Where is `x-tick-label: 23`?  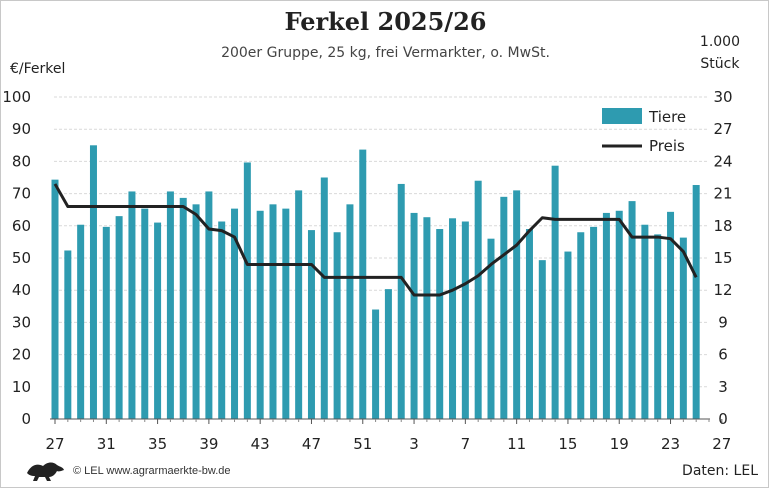 x-tick-label: 23 is located at coordinates (670, 444).